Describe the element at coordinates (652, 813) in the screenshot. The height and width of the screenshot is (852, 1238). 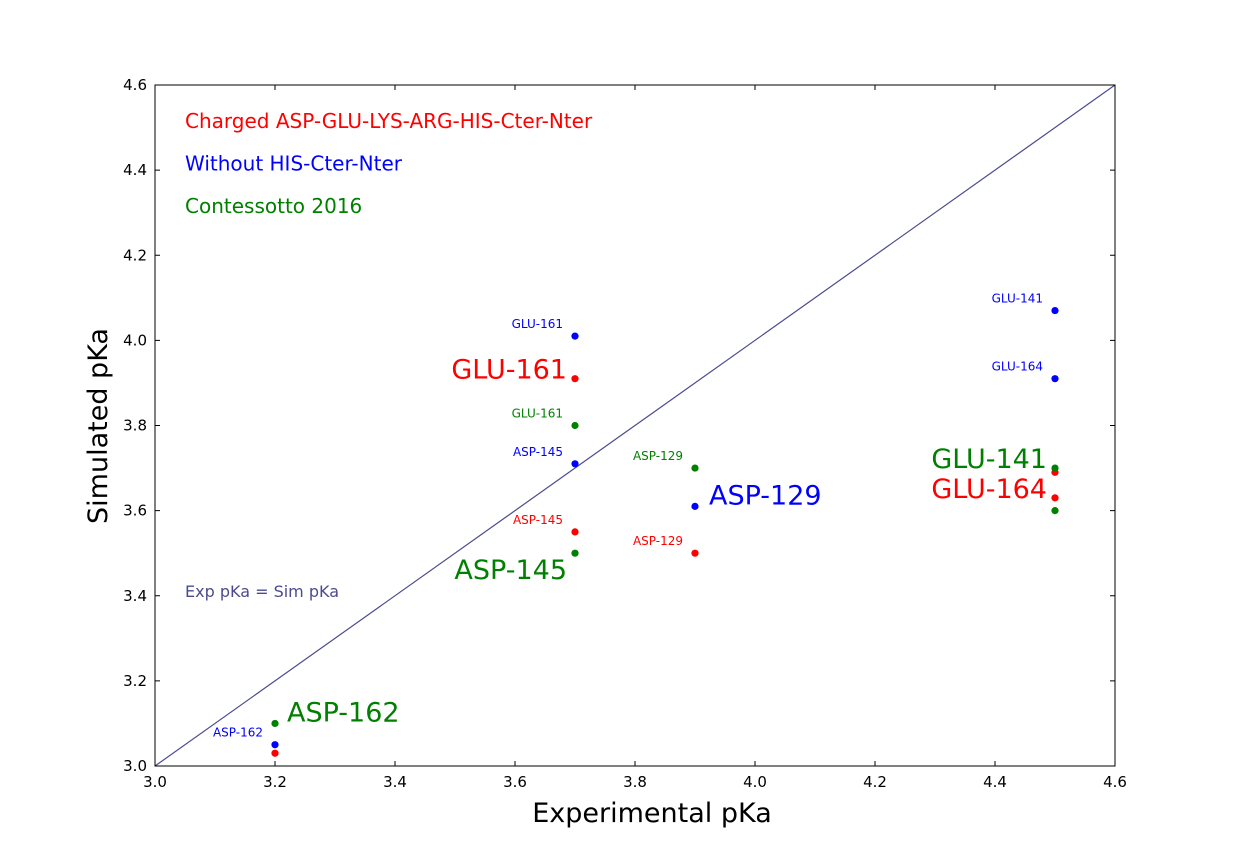
I see `x-axis-label: Experimental pKa` at that location.